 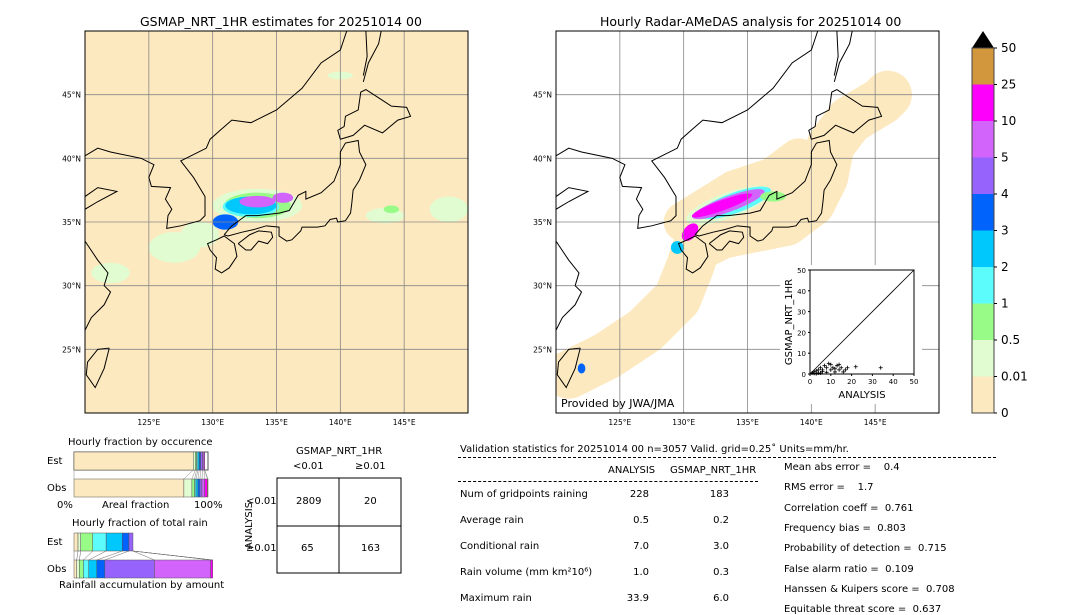 I want to click on scatter-y-tick-label: 50, so click(x=801, y=271).